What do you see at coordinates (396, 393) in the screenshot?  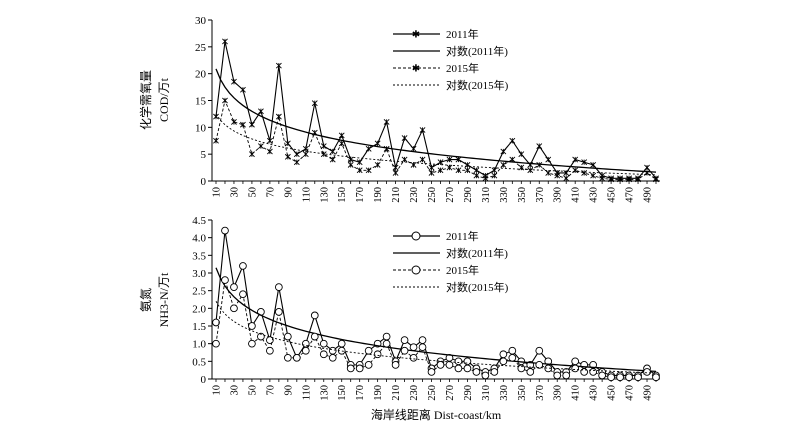 I see `nh3-x-tick-label: 210` at bounding box center [396, 393].